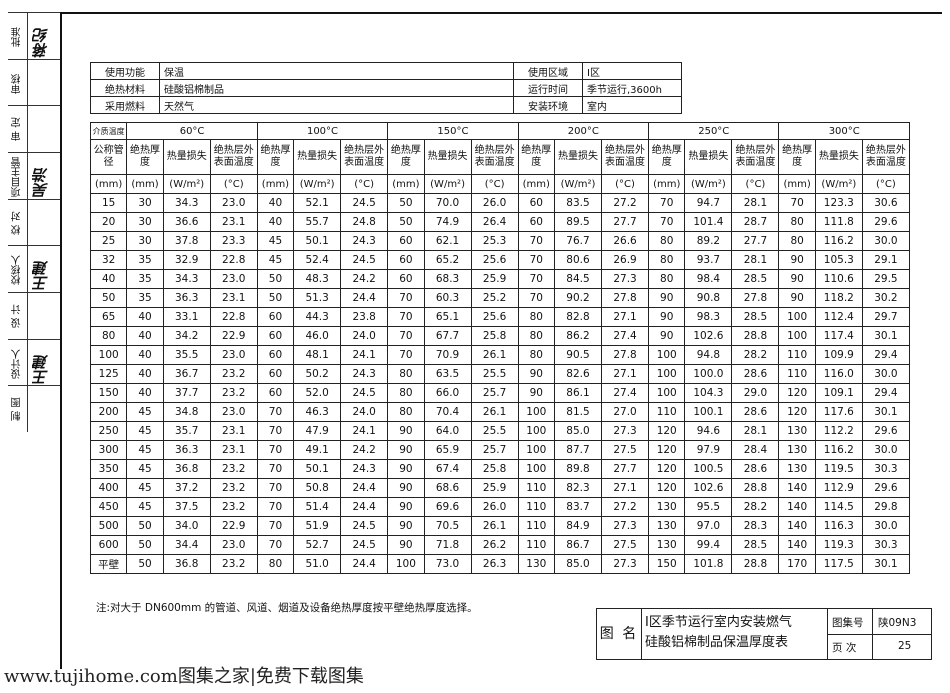 The height and width of the screenshot is (693, 950). What do you see at coordinates (886, 469) in the screenshot?
I see `value-cell: 30.3` at bounding box center [886, 469].